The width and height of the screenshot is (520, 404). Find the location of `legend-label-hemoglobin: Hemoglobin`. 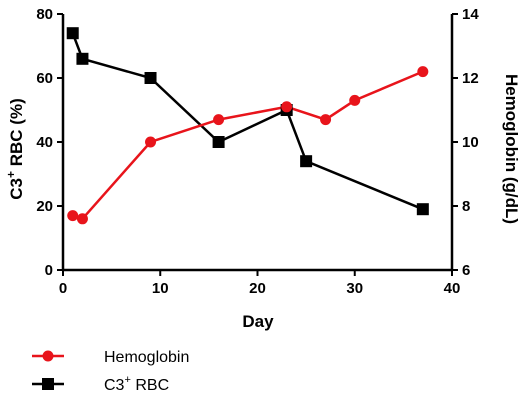

legend-label-hemoglobin: Hemoglobin is located at coordinates (146, 357).